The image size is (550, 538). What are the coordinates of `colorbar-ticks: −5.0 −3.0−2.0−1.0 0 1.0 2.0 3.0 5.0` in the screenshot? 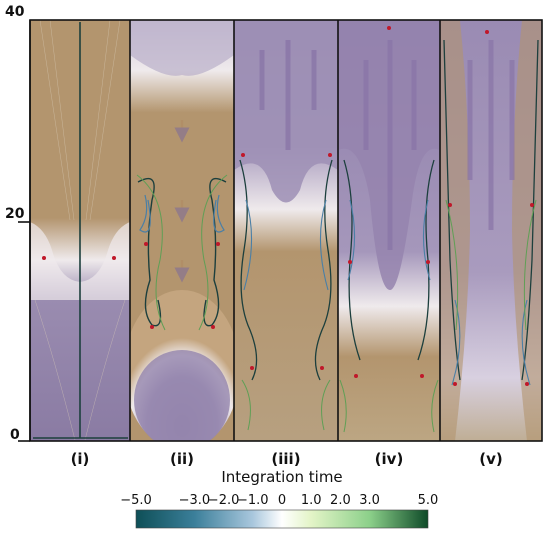 It's located at (279, 500).